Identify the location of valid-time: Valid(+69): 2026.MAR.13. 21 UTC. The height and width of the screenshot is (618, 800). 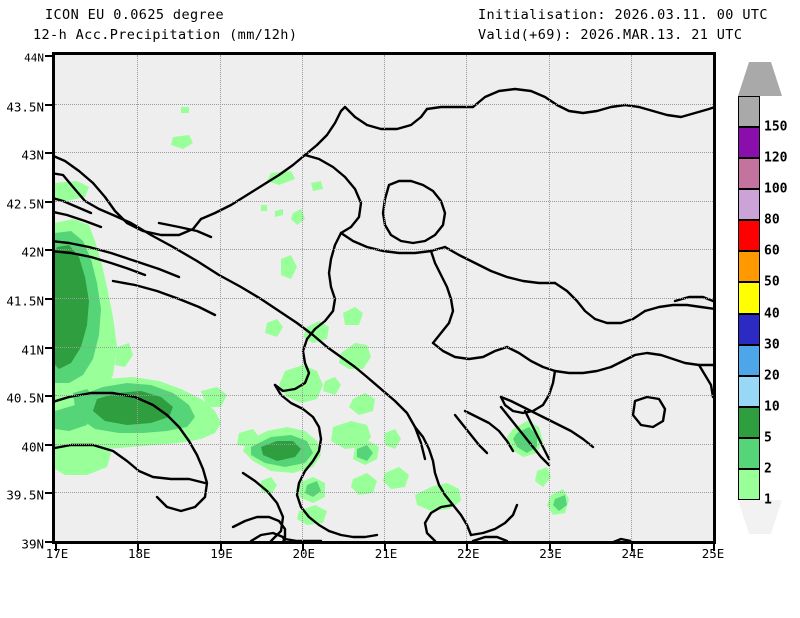
(610, 35).